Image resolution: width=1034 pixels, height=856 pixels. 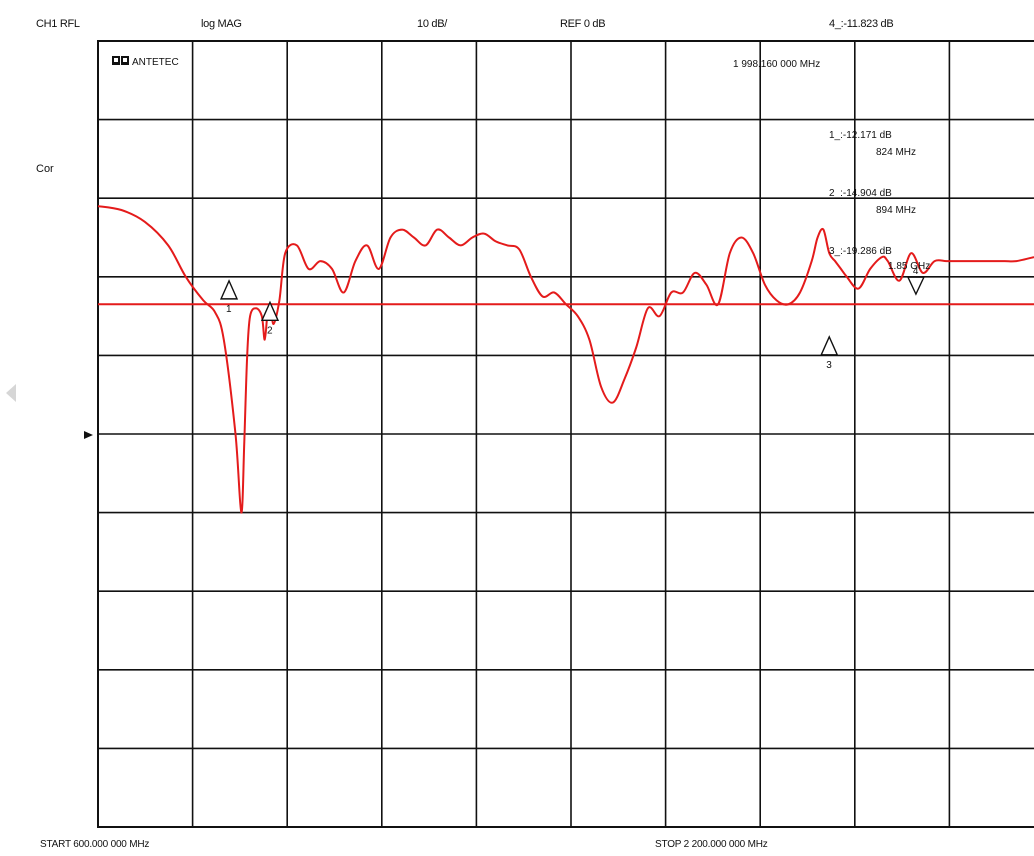 What do you see at coordinates (860, 193) in the screenshot?
I see `marker-2-value: 2_:-14.904 dB` at bounding box center [860, 193].